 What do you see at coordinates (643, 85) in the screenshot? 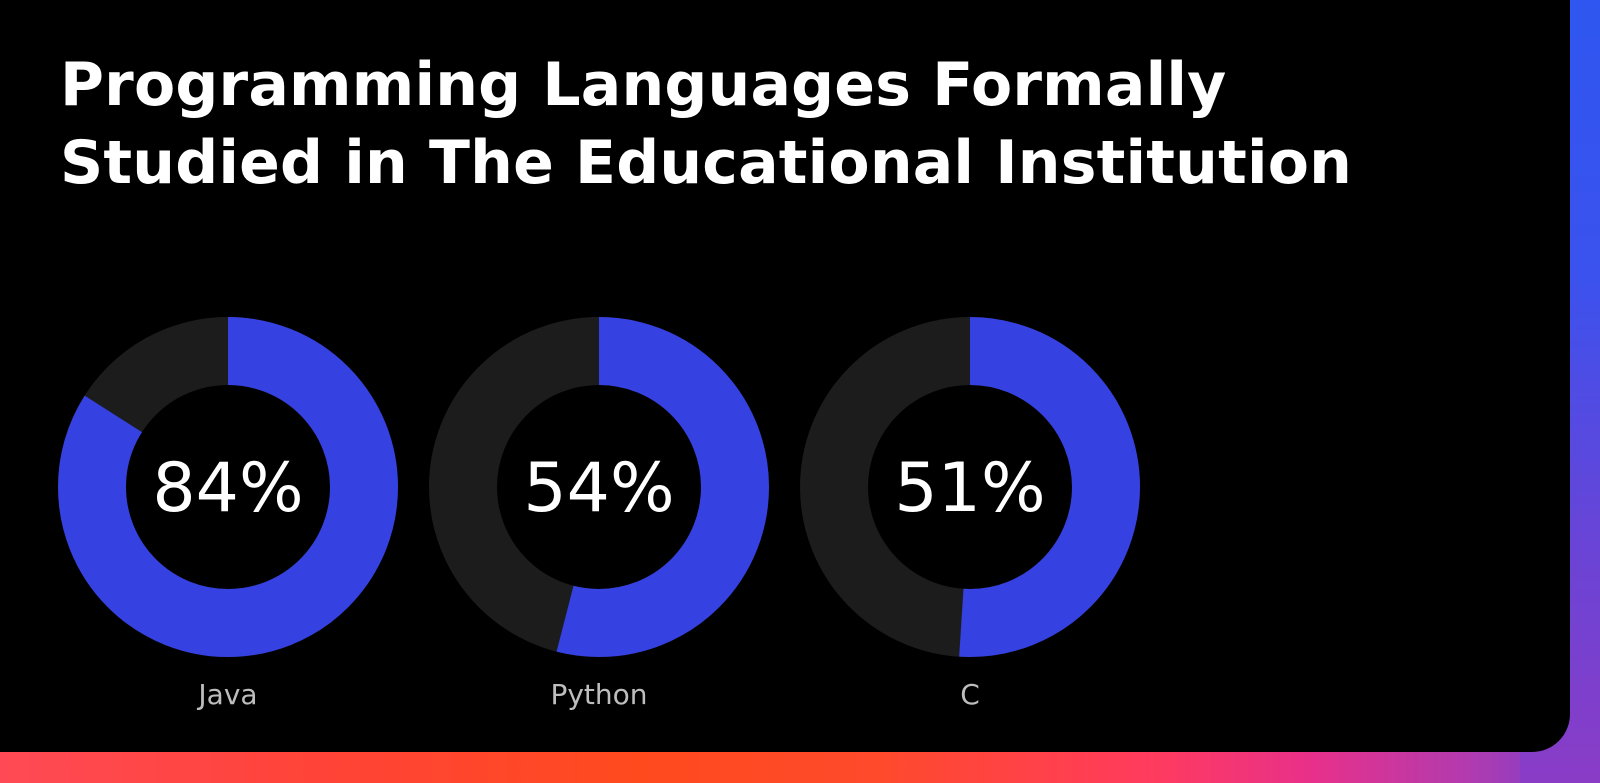
I see `chart-title-line-1: Programming Languages Formally` at bounding box center [643, 85].